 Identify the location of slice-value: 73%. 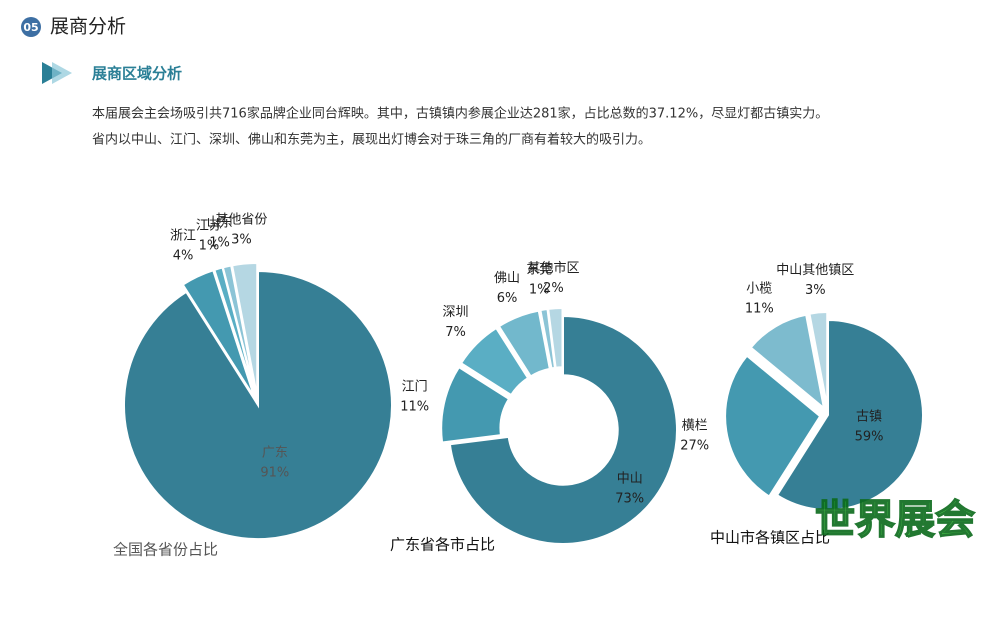
(629, 498).